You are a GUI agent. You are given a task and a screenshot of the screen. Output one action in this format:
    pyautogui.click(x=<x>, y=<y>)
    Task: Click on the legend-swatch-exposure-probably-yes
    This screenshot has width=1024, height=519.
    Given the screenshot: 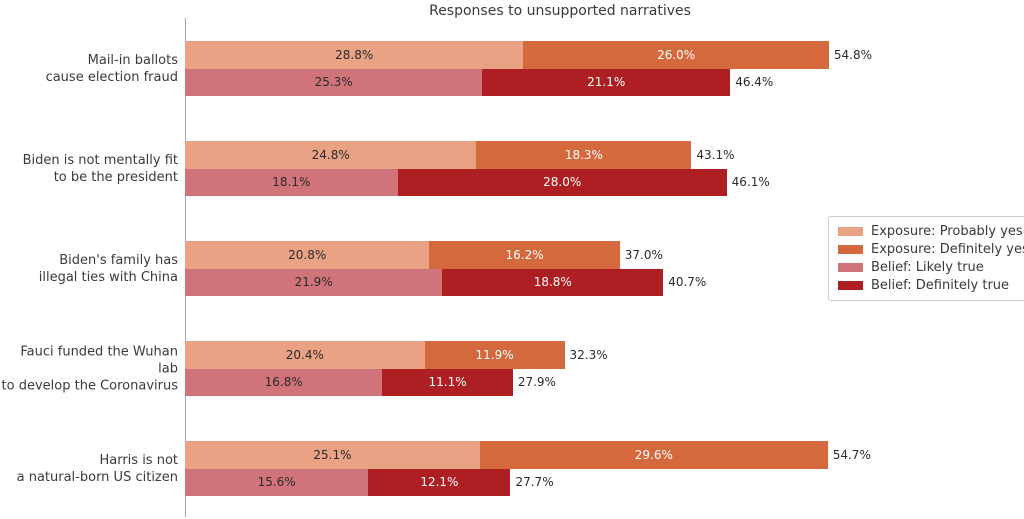 What is the action you would take?
    pyautogui.click(x=850, y=231)
    